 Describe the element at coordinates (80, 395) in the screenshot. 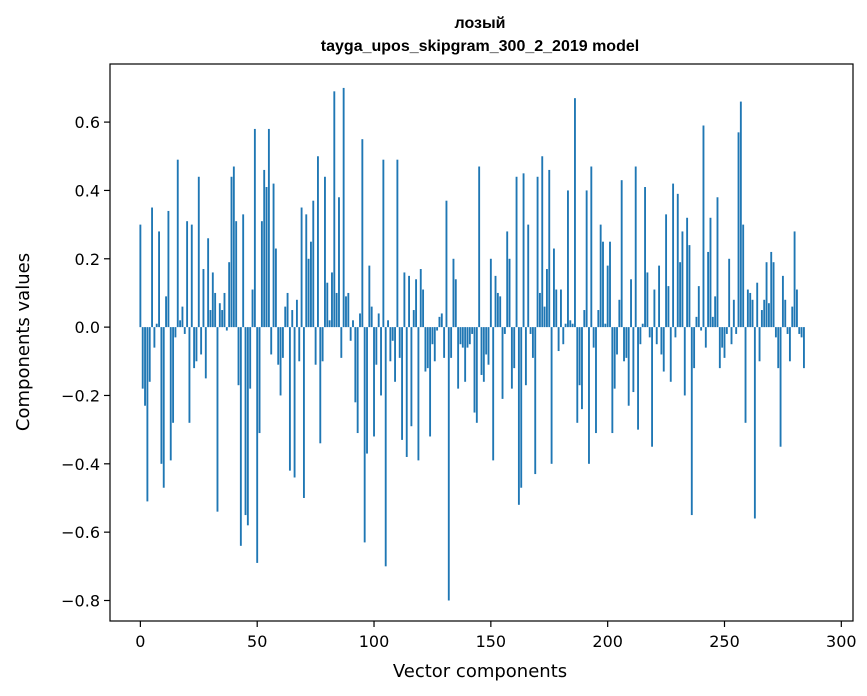

I see `y-tick-label: −0.2` at that location.